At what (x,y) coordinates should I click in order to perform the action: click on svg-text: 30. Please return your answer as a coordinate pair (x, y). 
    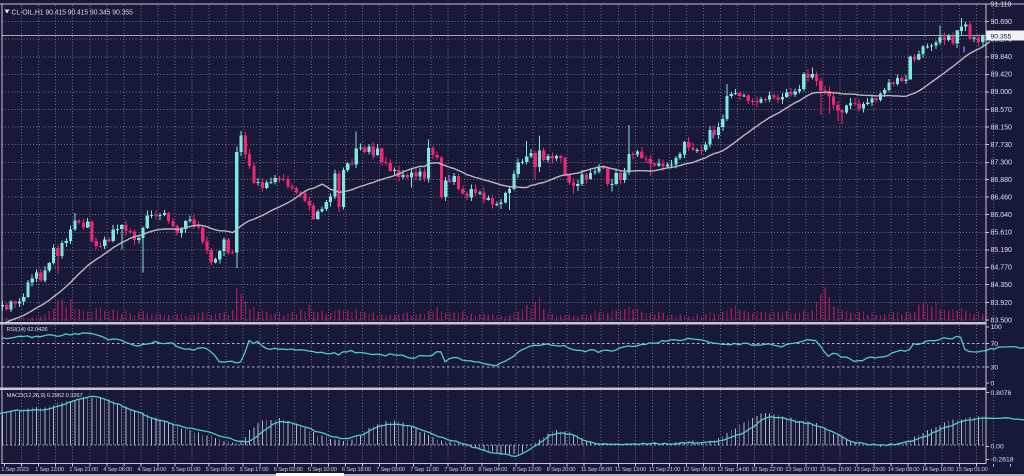
    Looking at the image, I should click on (995, 367).